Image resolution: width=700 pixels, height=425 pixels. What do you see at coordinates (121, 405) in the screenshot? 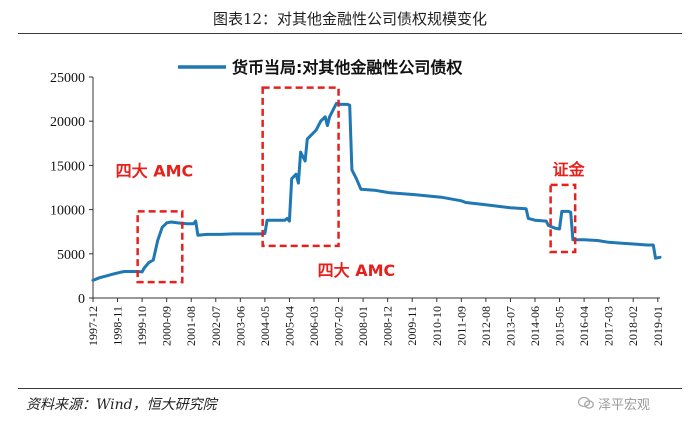
I see `source-note: 资料来源：Wind，恒大研究院` at bounding box center [121, 405].